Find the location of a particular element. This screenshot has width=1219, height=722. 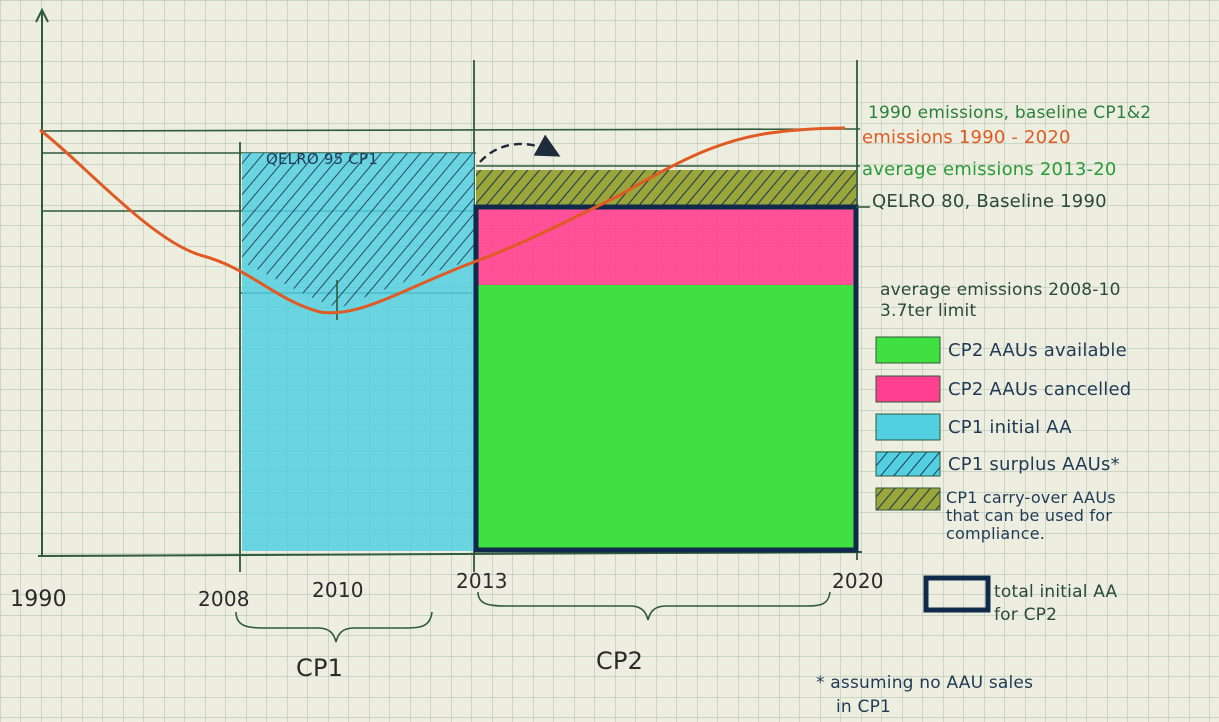

avg-2013-20-label: average emissions 2013-20 is located at coordinates (989, 169).